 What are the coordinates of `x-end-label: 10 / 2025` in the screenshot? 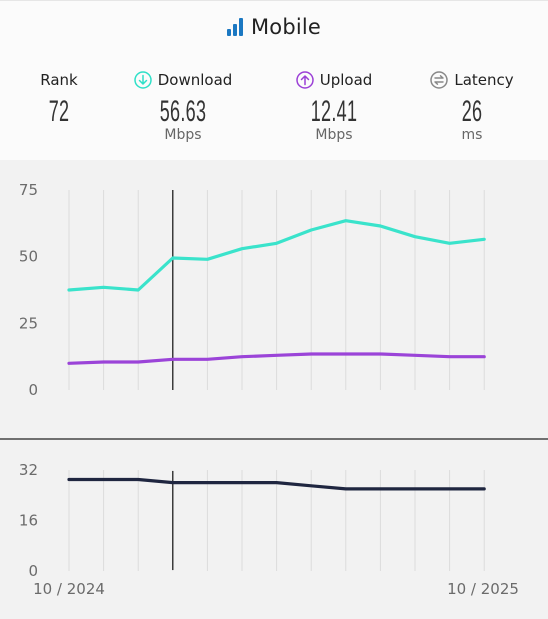 It's located at (483, 589).